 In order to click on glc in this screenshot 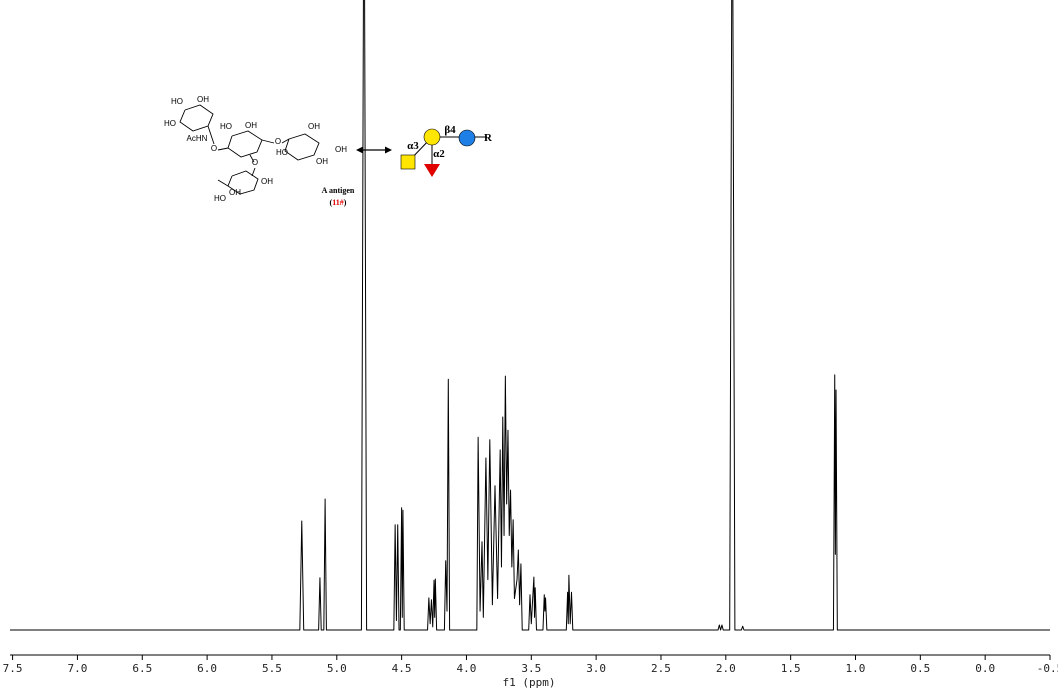, I will do `click(467, 138)`.